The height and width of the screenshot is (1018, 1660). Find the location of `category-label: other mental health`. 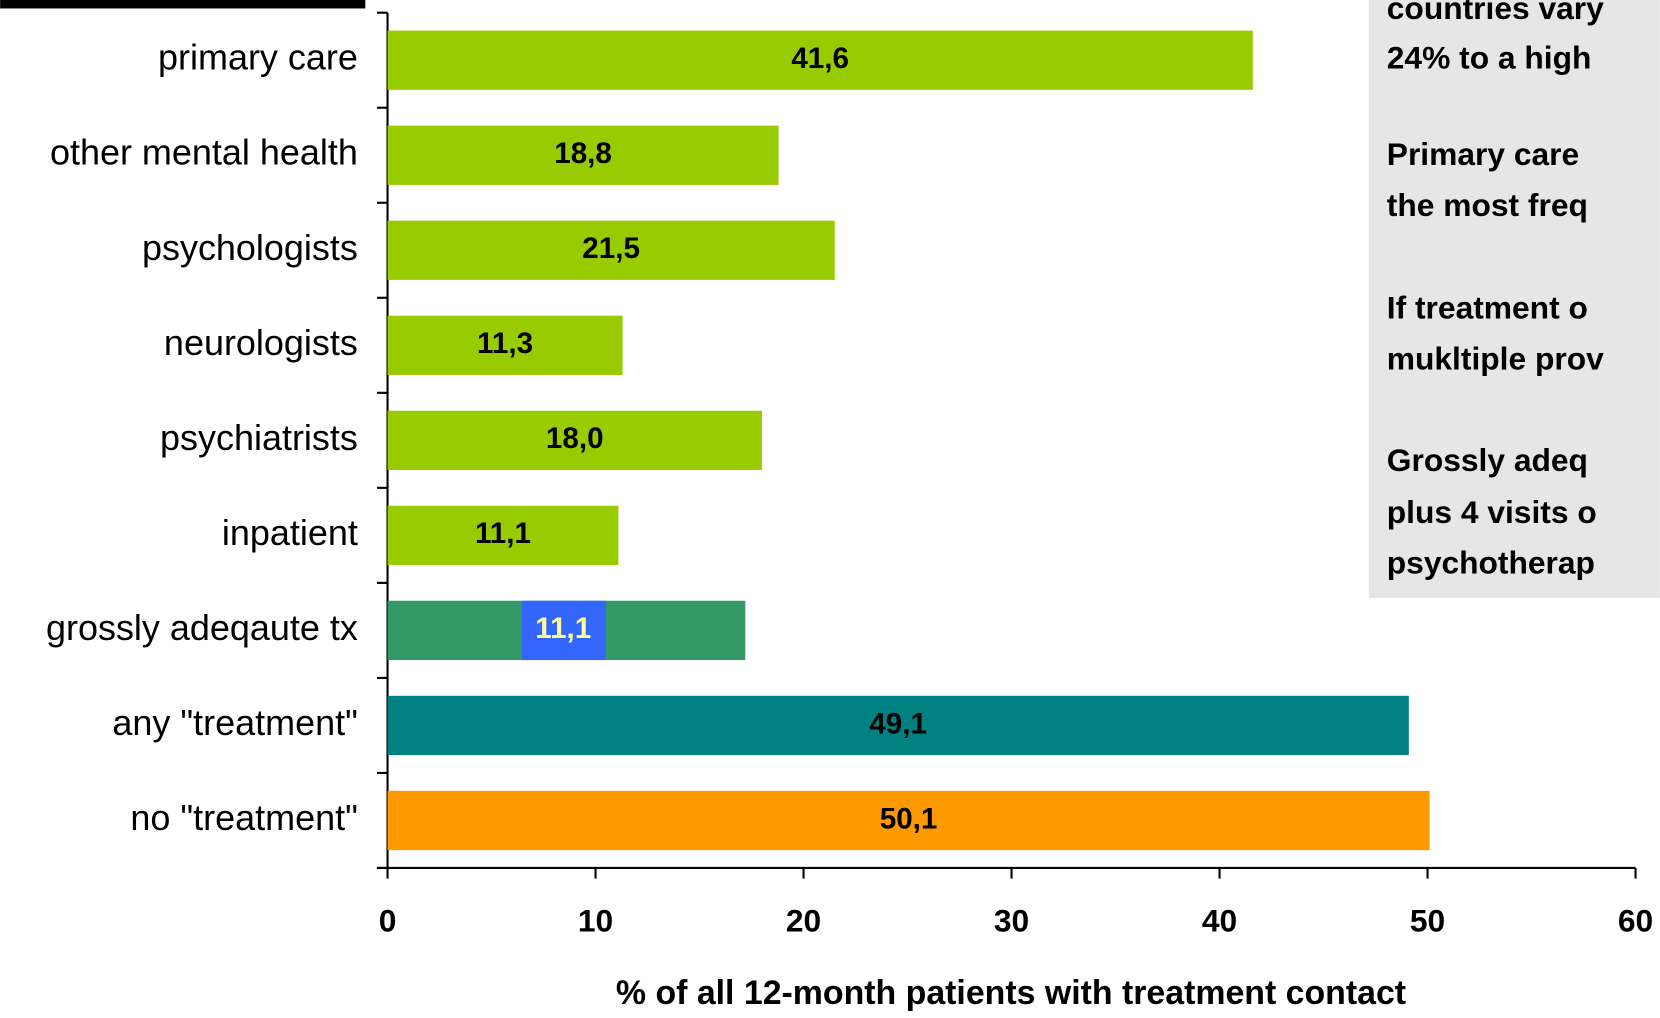

category-label: other mental health is located at coordinates (204, 152).